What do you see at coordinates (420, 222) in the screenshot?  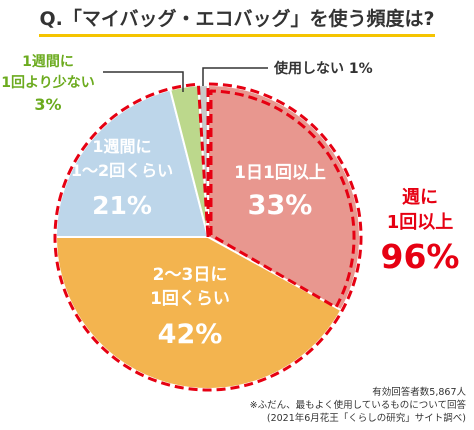 I see `callout-line-1: 1回以上` at bounding box center [420, 222].